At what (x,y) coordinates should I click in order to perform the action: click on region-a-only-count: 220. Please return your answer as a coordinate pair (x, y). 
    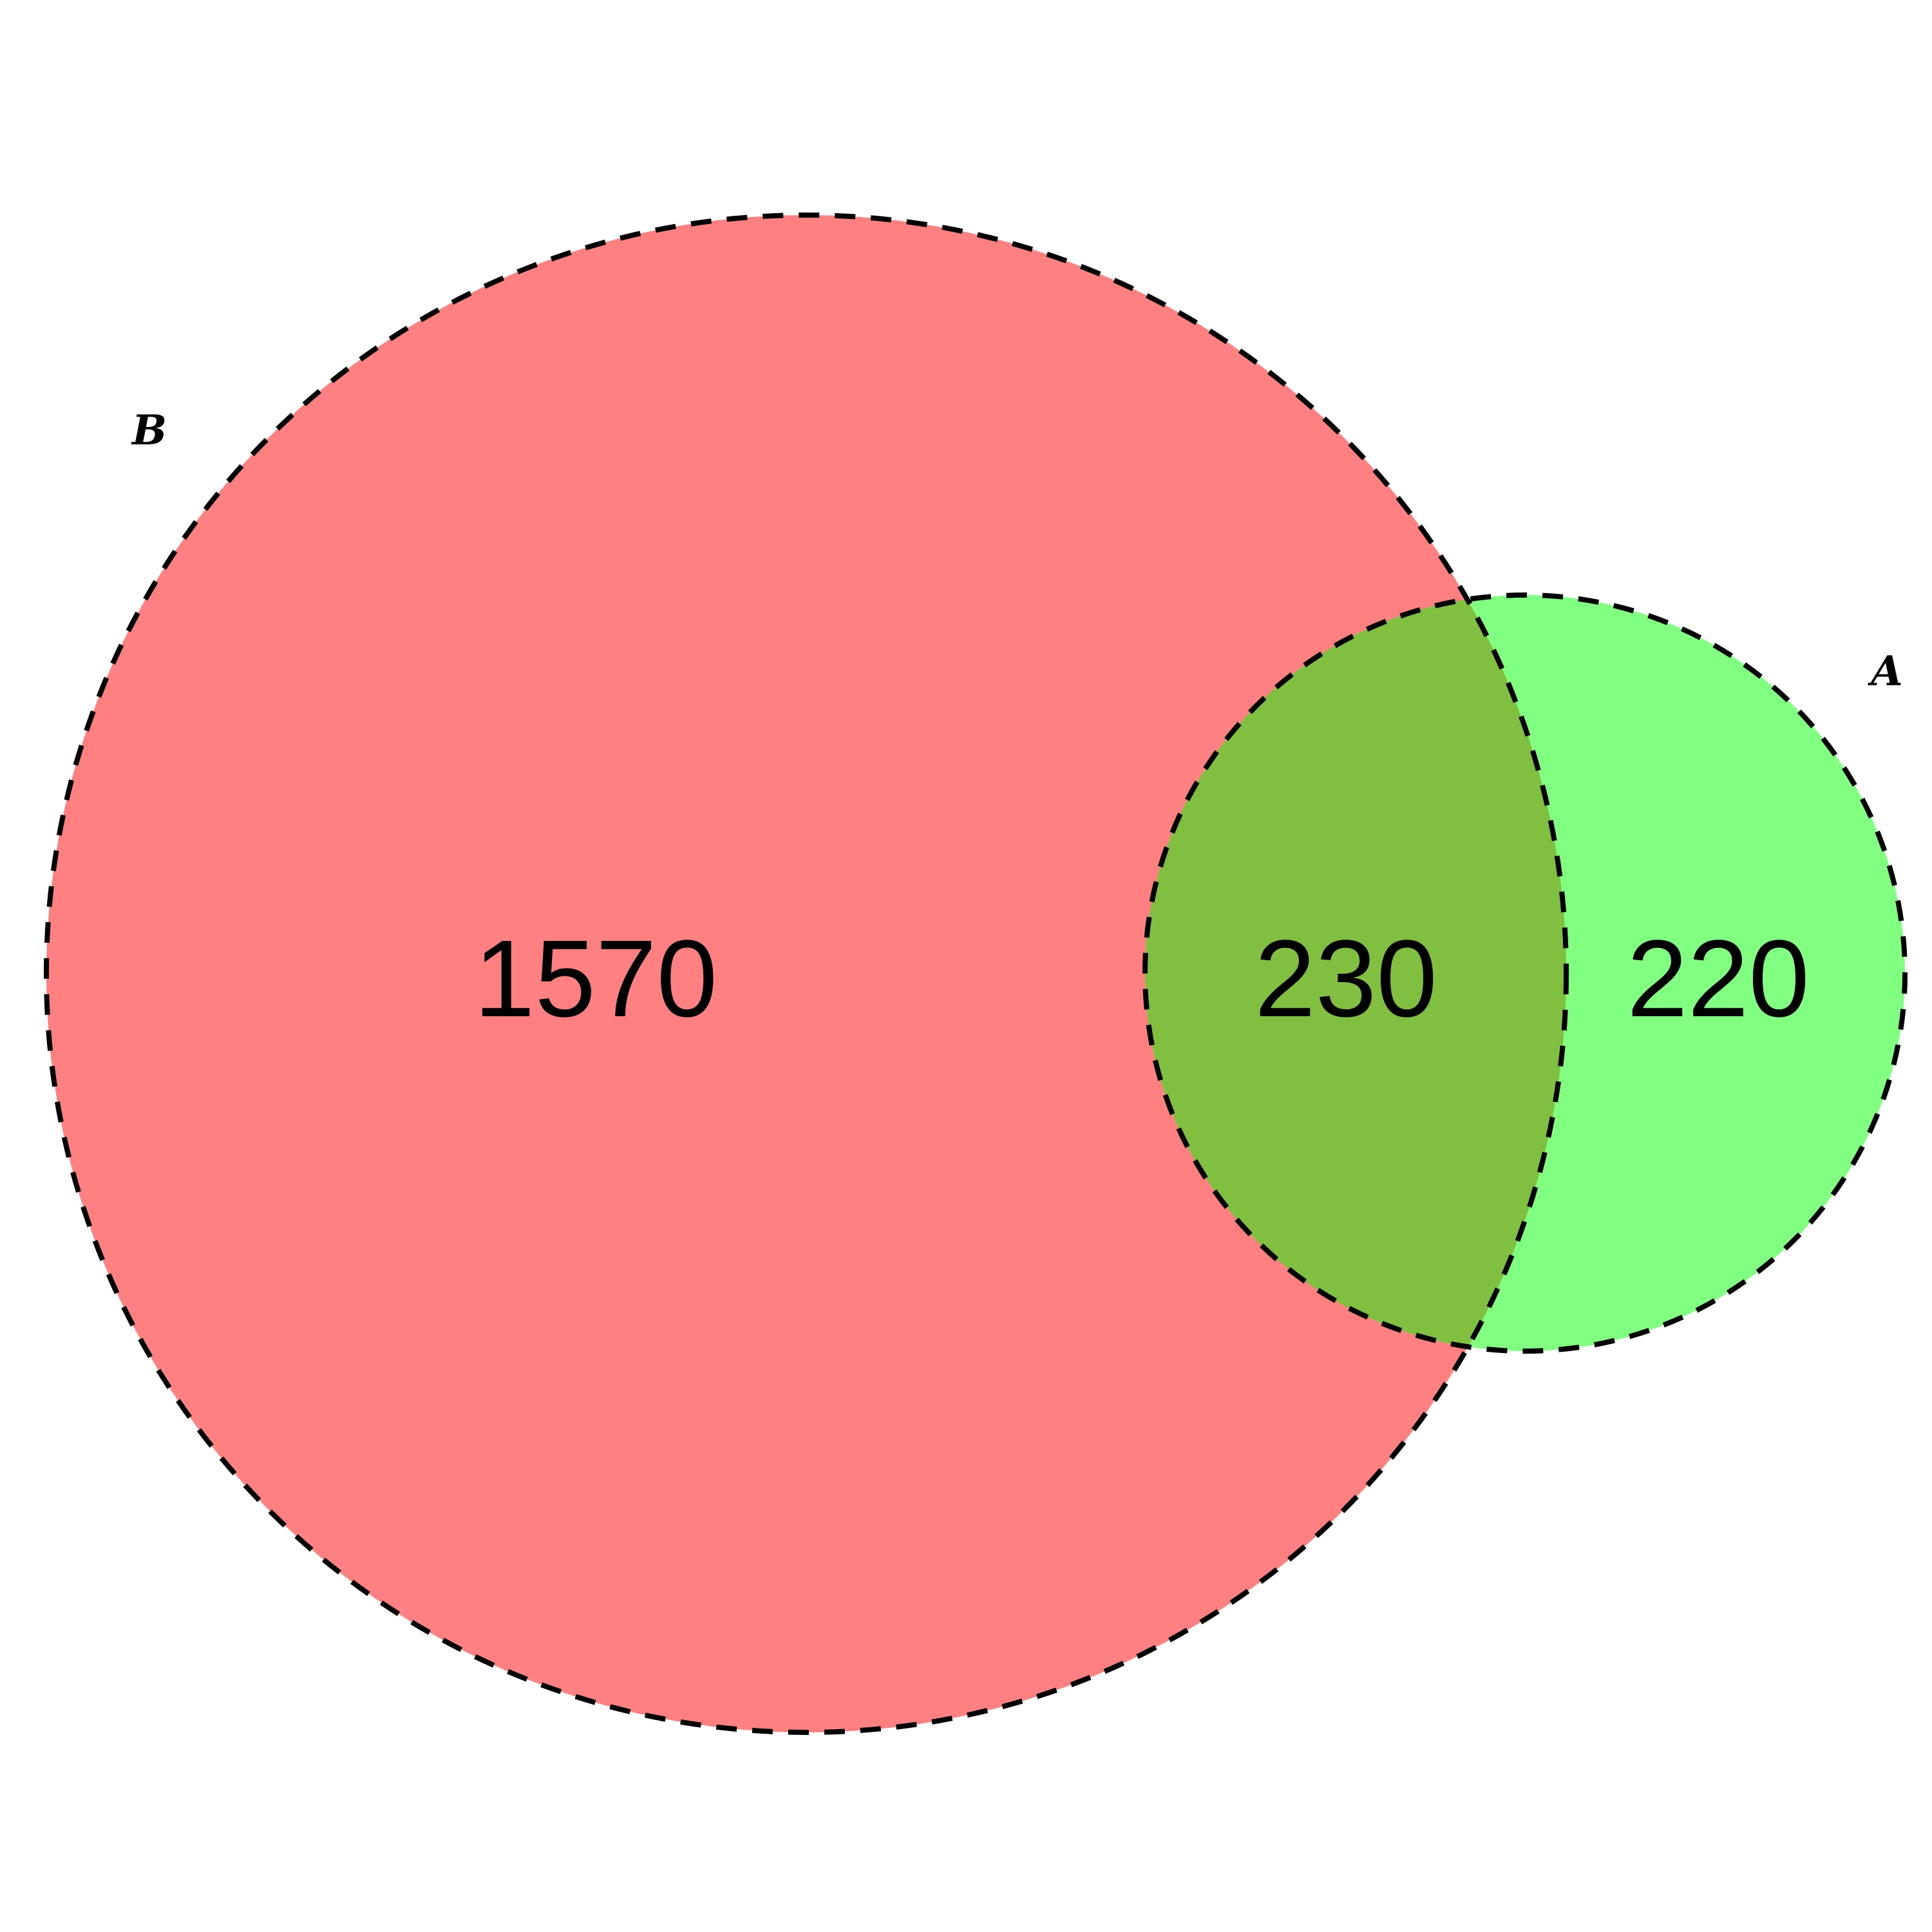
    Looking at the image, I should click on (1719, 979).